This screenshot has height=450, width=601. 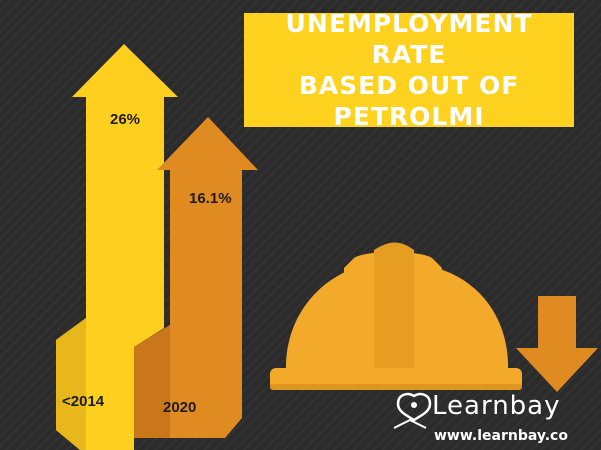 What do you see at coordinates (496, 406) in the screenshot?
I see `brand-name: Learnbay` at bounding box center [496, 406].